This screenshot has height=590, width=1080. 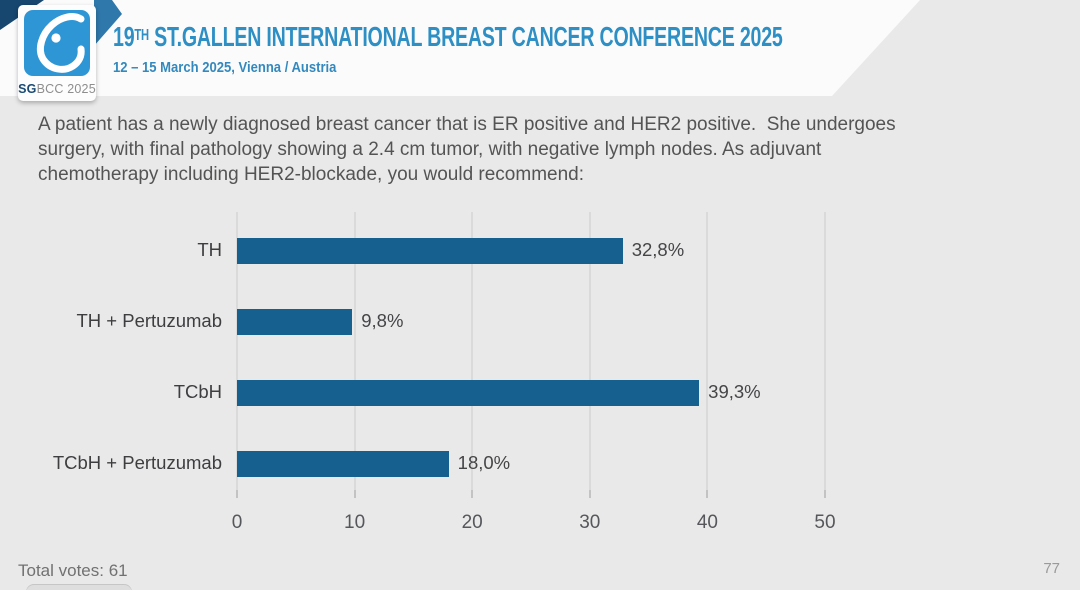 I want to click on x-axis-tick-label: 40, so click(x=707, y=522).